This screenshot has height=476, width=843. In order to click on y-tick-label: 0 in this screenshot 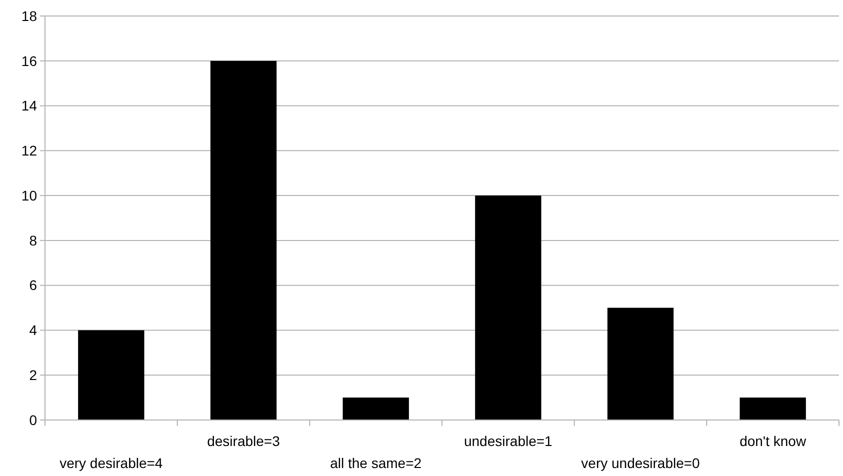, I will do `click(33, 420)`.